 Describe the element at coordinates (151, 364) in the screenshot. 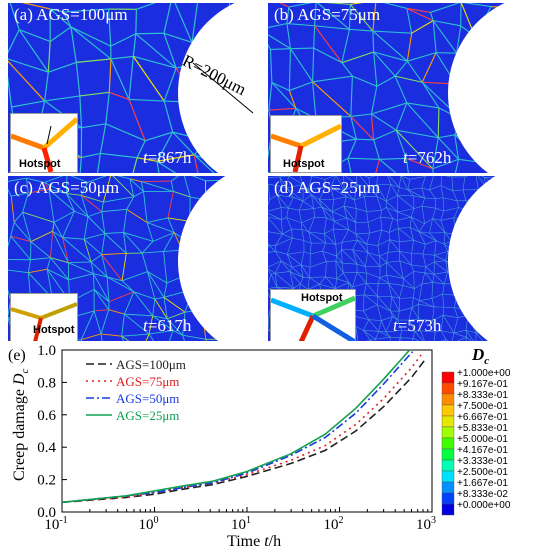

I see `legend-label: AGS=100μm` at that location.